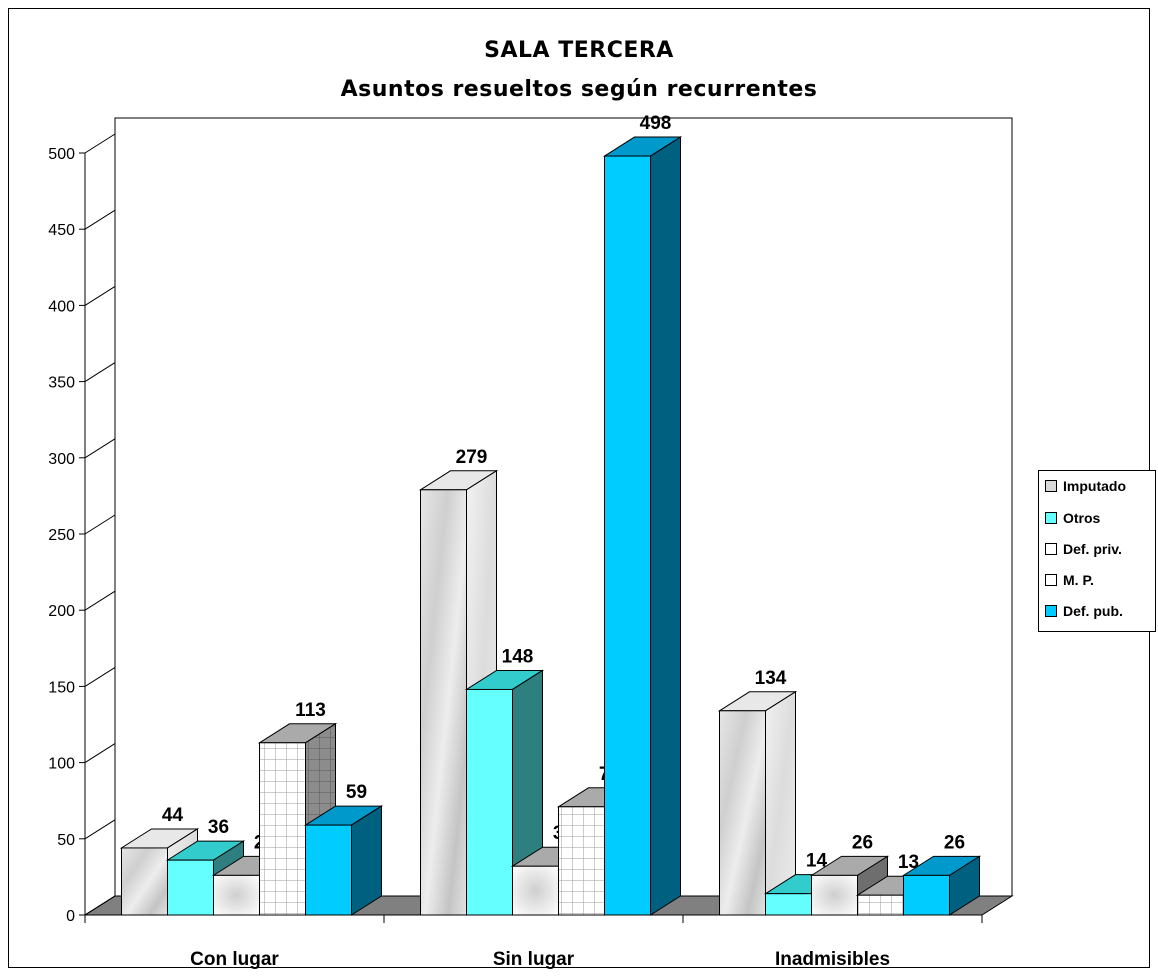  What do you see at coordinates (579, 50) in the screenshot?
I see `chart-title: SALA TERCERA` at bounding box center [579, 50].